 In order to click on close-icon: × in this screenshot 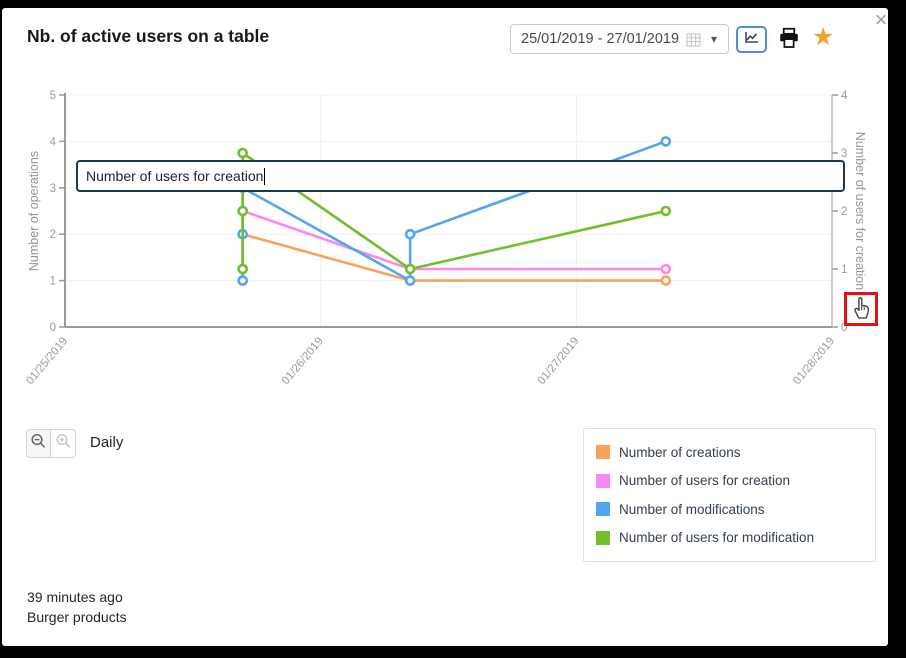, I will do `click(881, 19)`.